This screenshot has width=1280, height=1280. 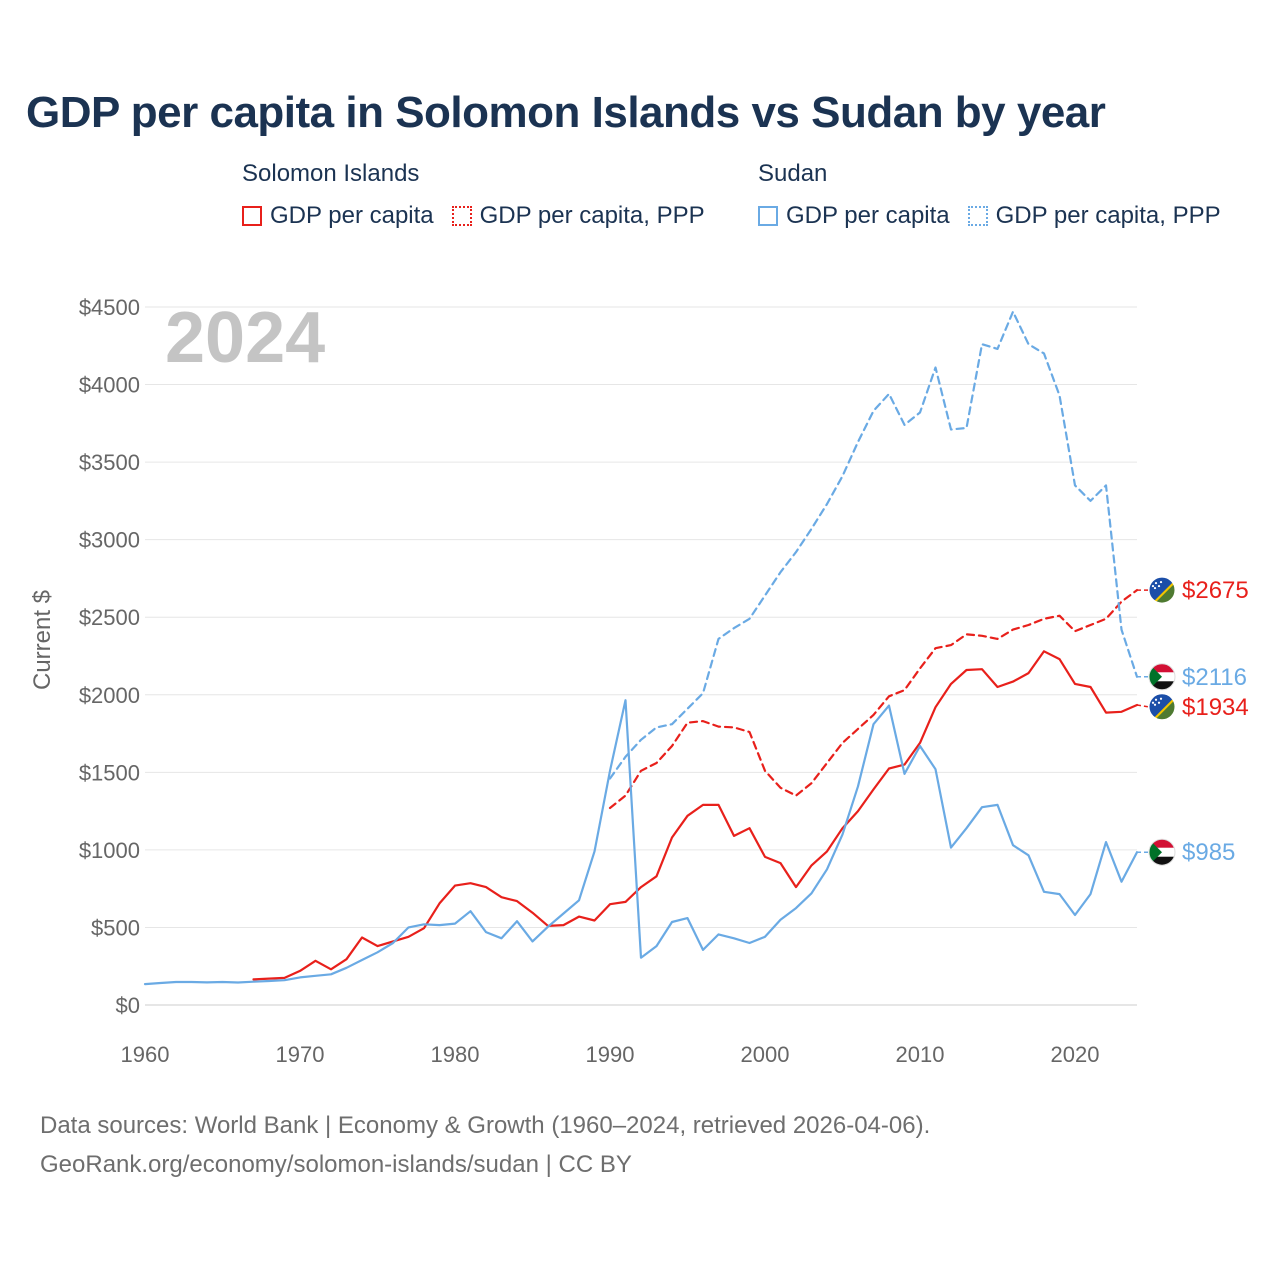 I want to click on legend-swatch-dotted-red, so click(x=461, y=216).